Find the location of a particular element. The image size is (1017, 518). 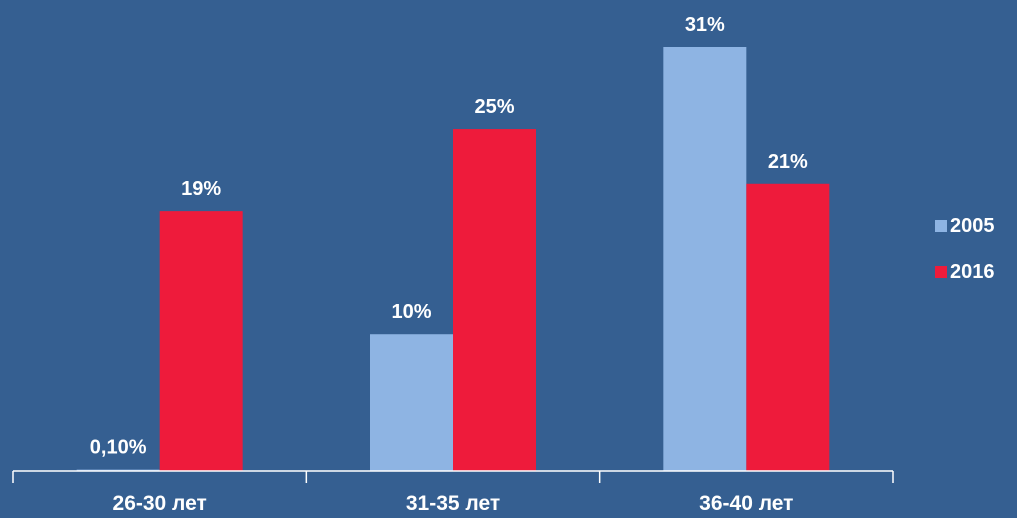

legend-label-2005: 2005 is located at coordinates (972, 225).